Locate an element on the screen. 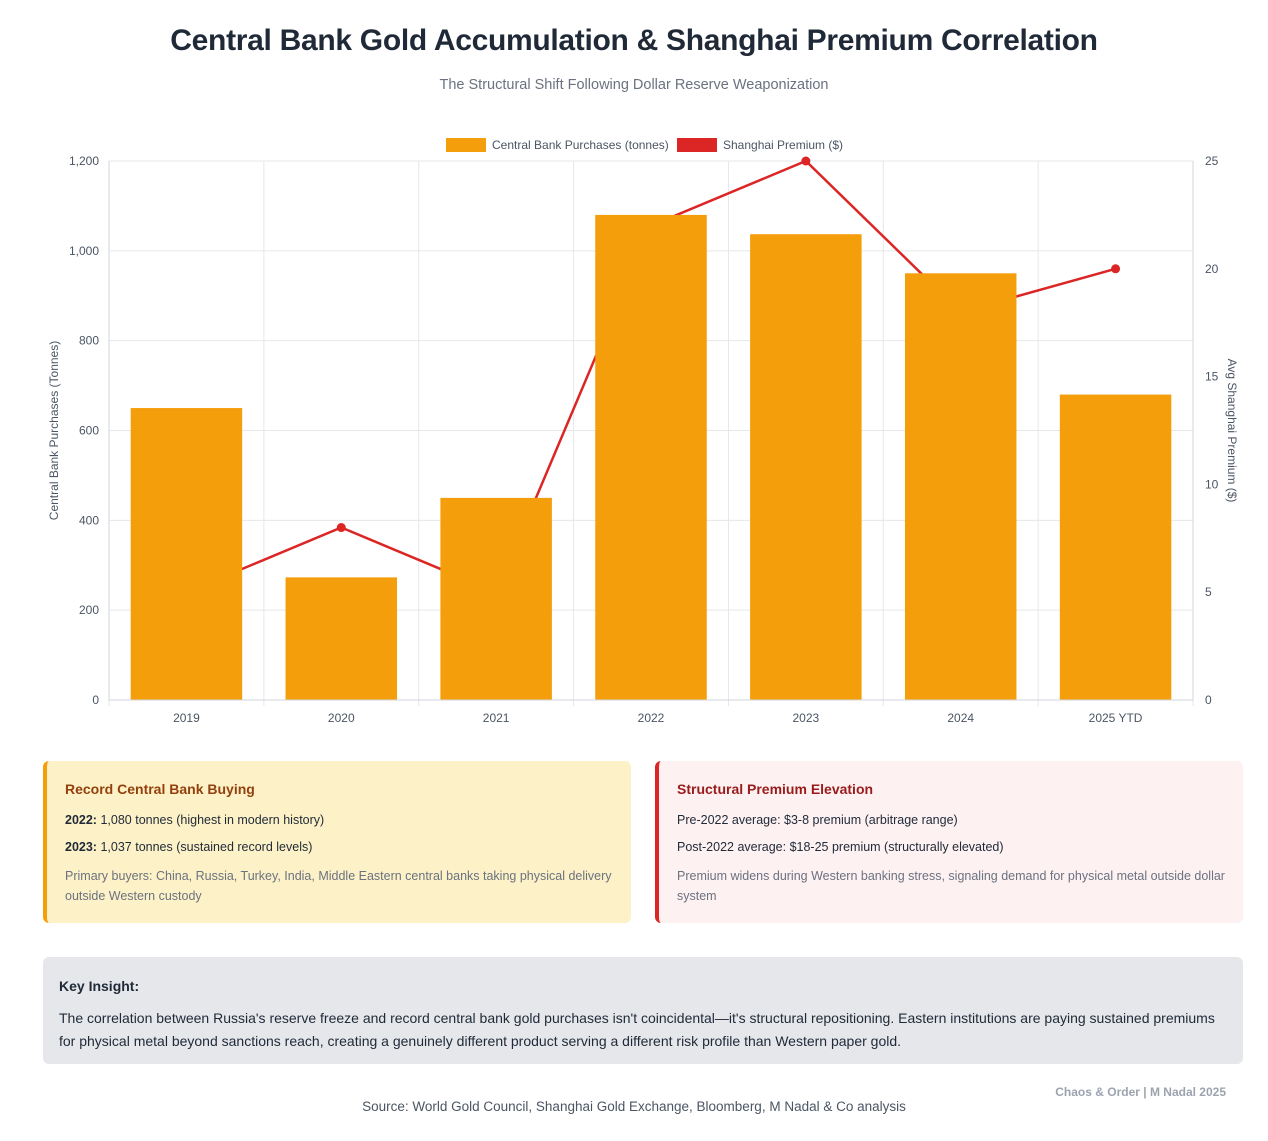 The width and height of the screenshot is (1268, 1141). legend-item-premium: Shanghai Premium ($) is located at coordinates (760, 145).